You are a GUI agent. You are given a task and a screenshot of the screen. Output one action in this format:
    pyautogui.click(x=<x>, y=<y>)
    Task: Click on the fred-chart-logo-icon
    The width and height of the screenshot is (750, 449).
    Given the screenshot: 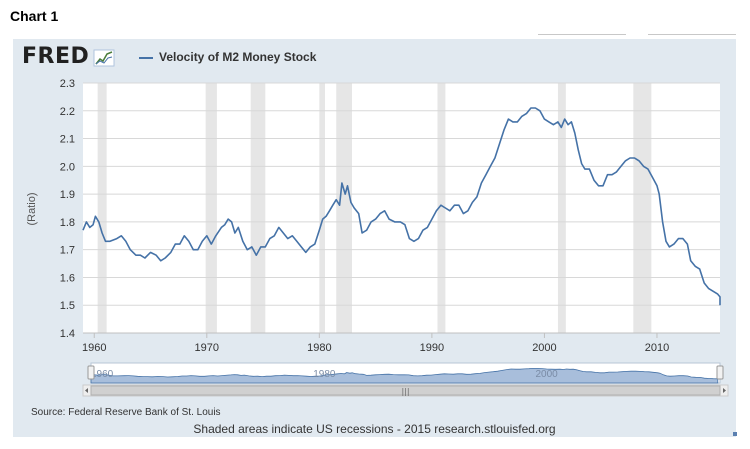 What is the action you would take?
    pyautogui.click(x=104, y=58)
    